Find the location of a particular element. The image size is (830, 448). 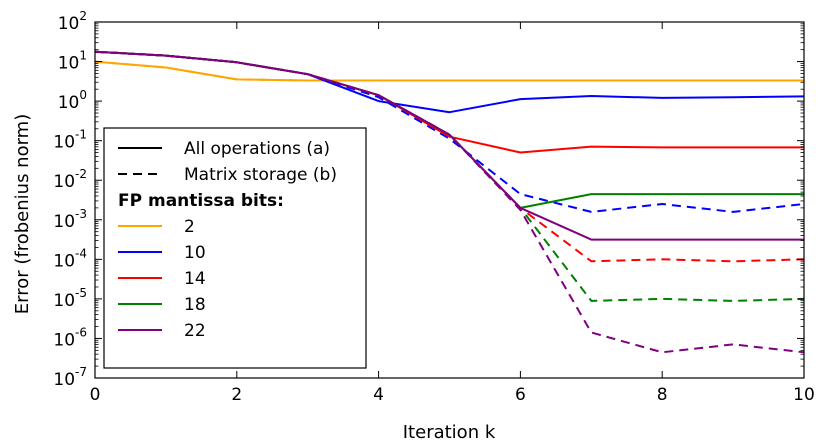

y-tick-label: 10² is located at coordinates (72, 21).